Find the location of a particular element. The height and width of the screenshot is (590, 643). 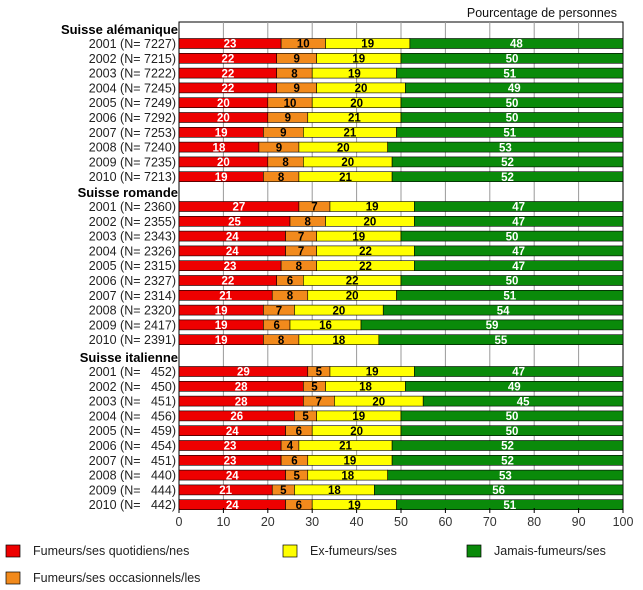

data-label: 23 is located at coordinates (230, 45).